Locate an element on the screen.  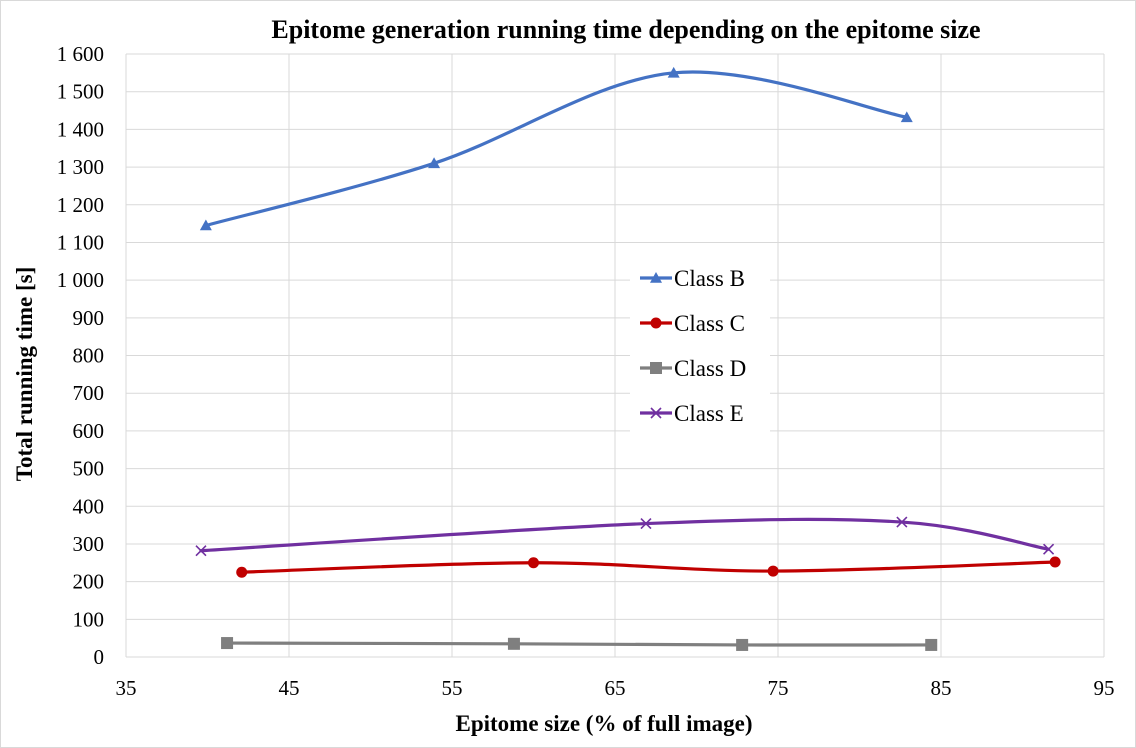
y-tick-label: 1 300 is located at coordinates (80, 167).